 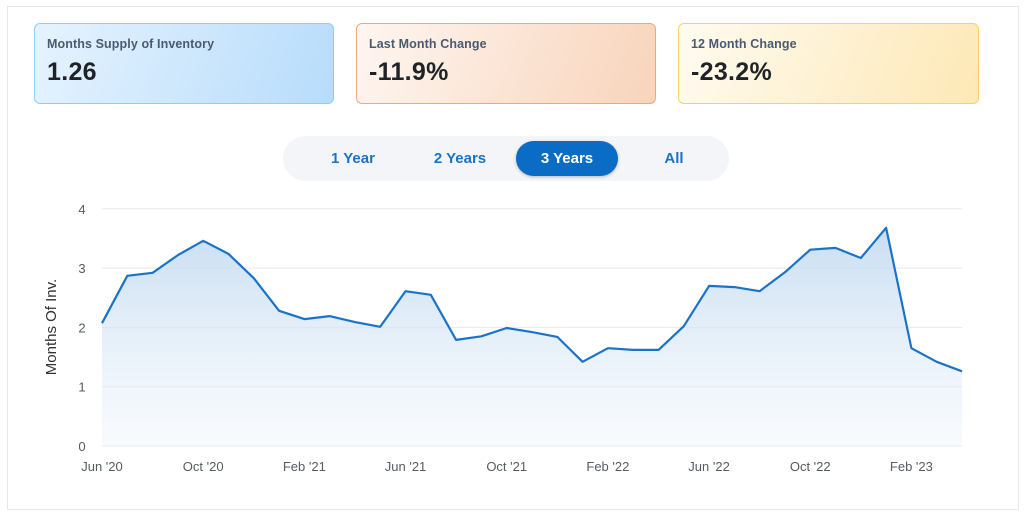 I want to click on range-3-years-button: 3 Years, so click(x=567, y=158).